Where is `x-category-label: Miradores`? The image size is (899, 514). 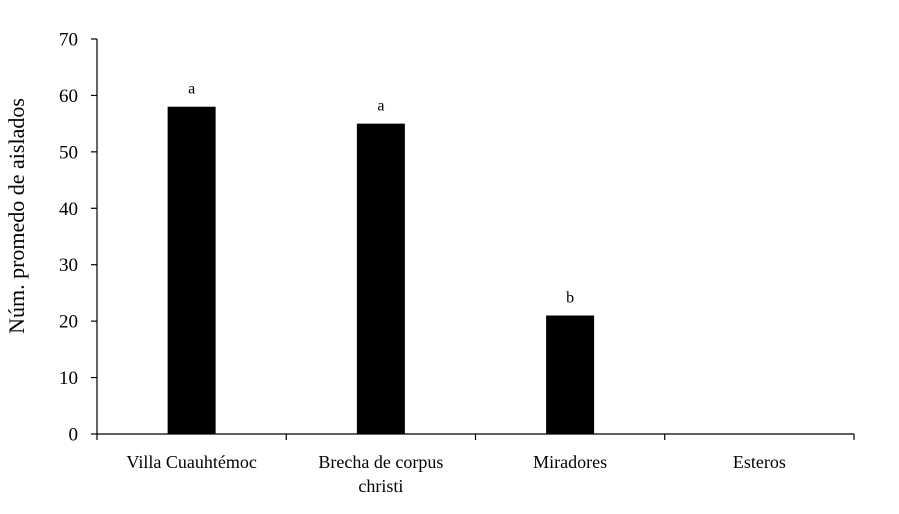
x-category-label: Miradores is located at coordinates (570, 462).